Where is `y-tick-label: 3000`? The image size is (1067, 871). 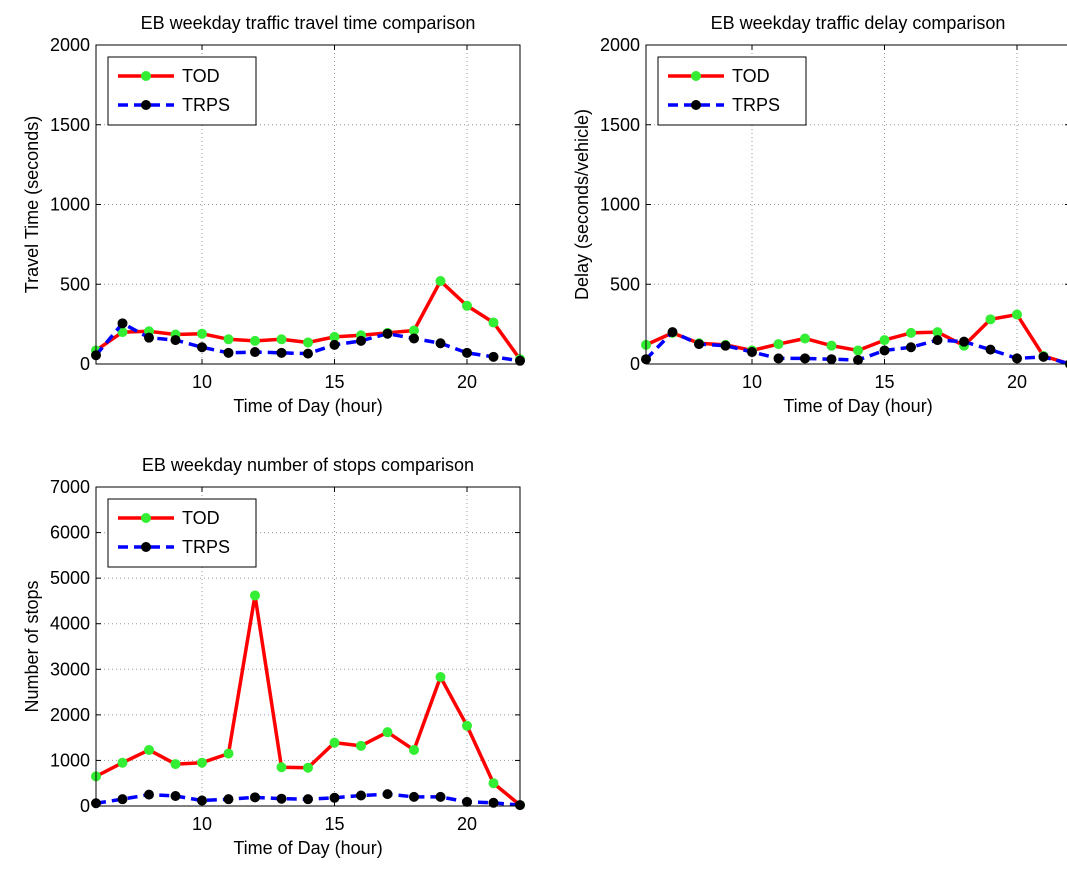 y-tick-label: 3000 is located at coordinates (70, 669).